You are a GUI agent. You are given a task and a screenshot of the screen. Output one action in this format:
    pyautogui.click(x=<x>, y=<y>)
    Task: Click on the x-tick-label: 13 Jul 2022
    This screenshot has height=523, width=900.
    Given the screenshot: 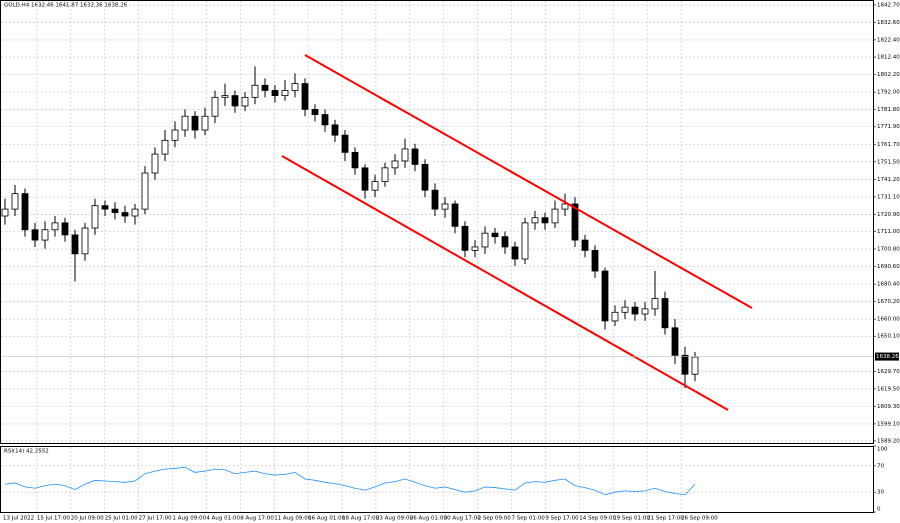 What is the action you would take?
    pyautogui.click(x=18, y=519)
    